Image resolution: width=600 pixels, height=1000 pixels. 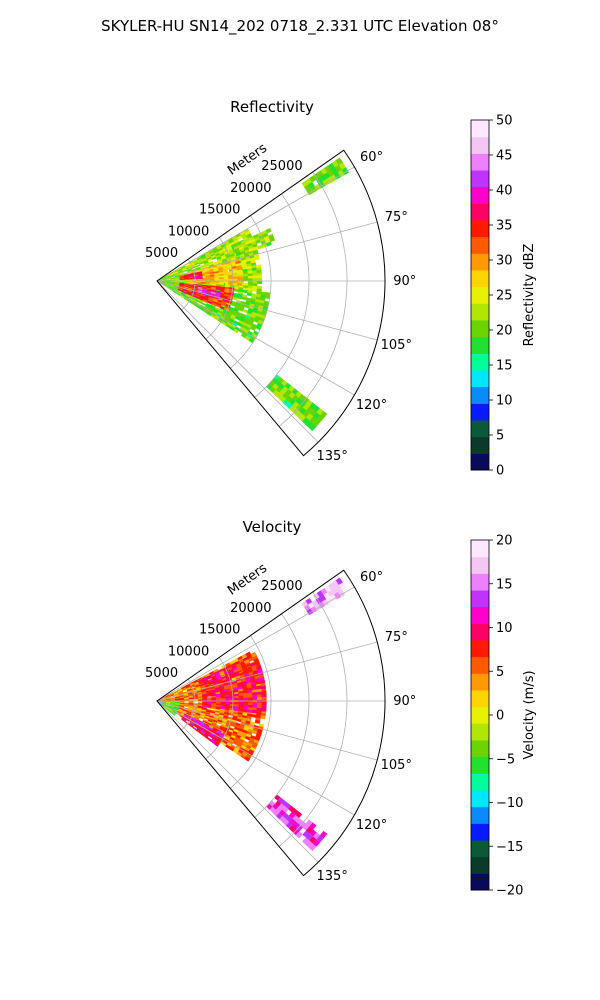 What do you see at coordinates (500, 471) in the screenshot?
I see `colorbar-tick-label: 0` at bounding box center [500, 471].